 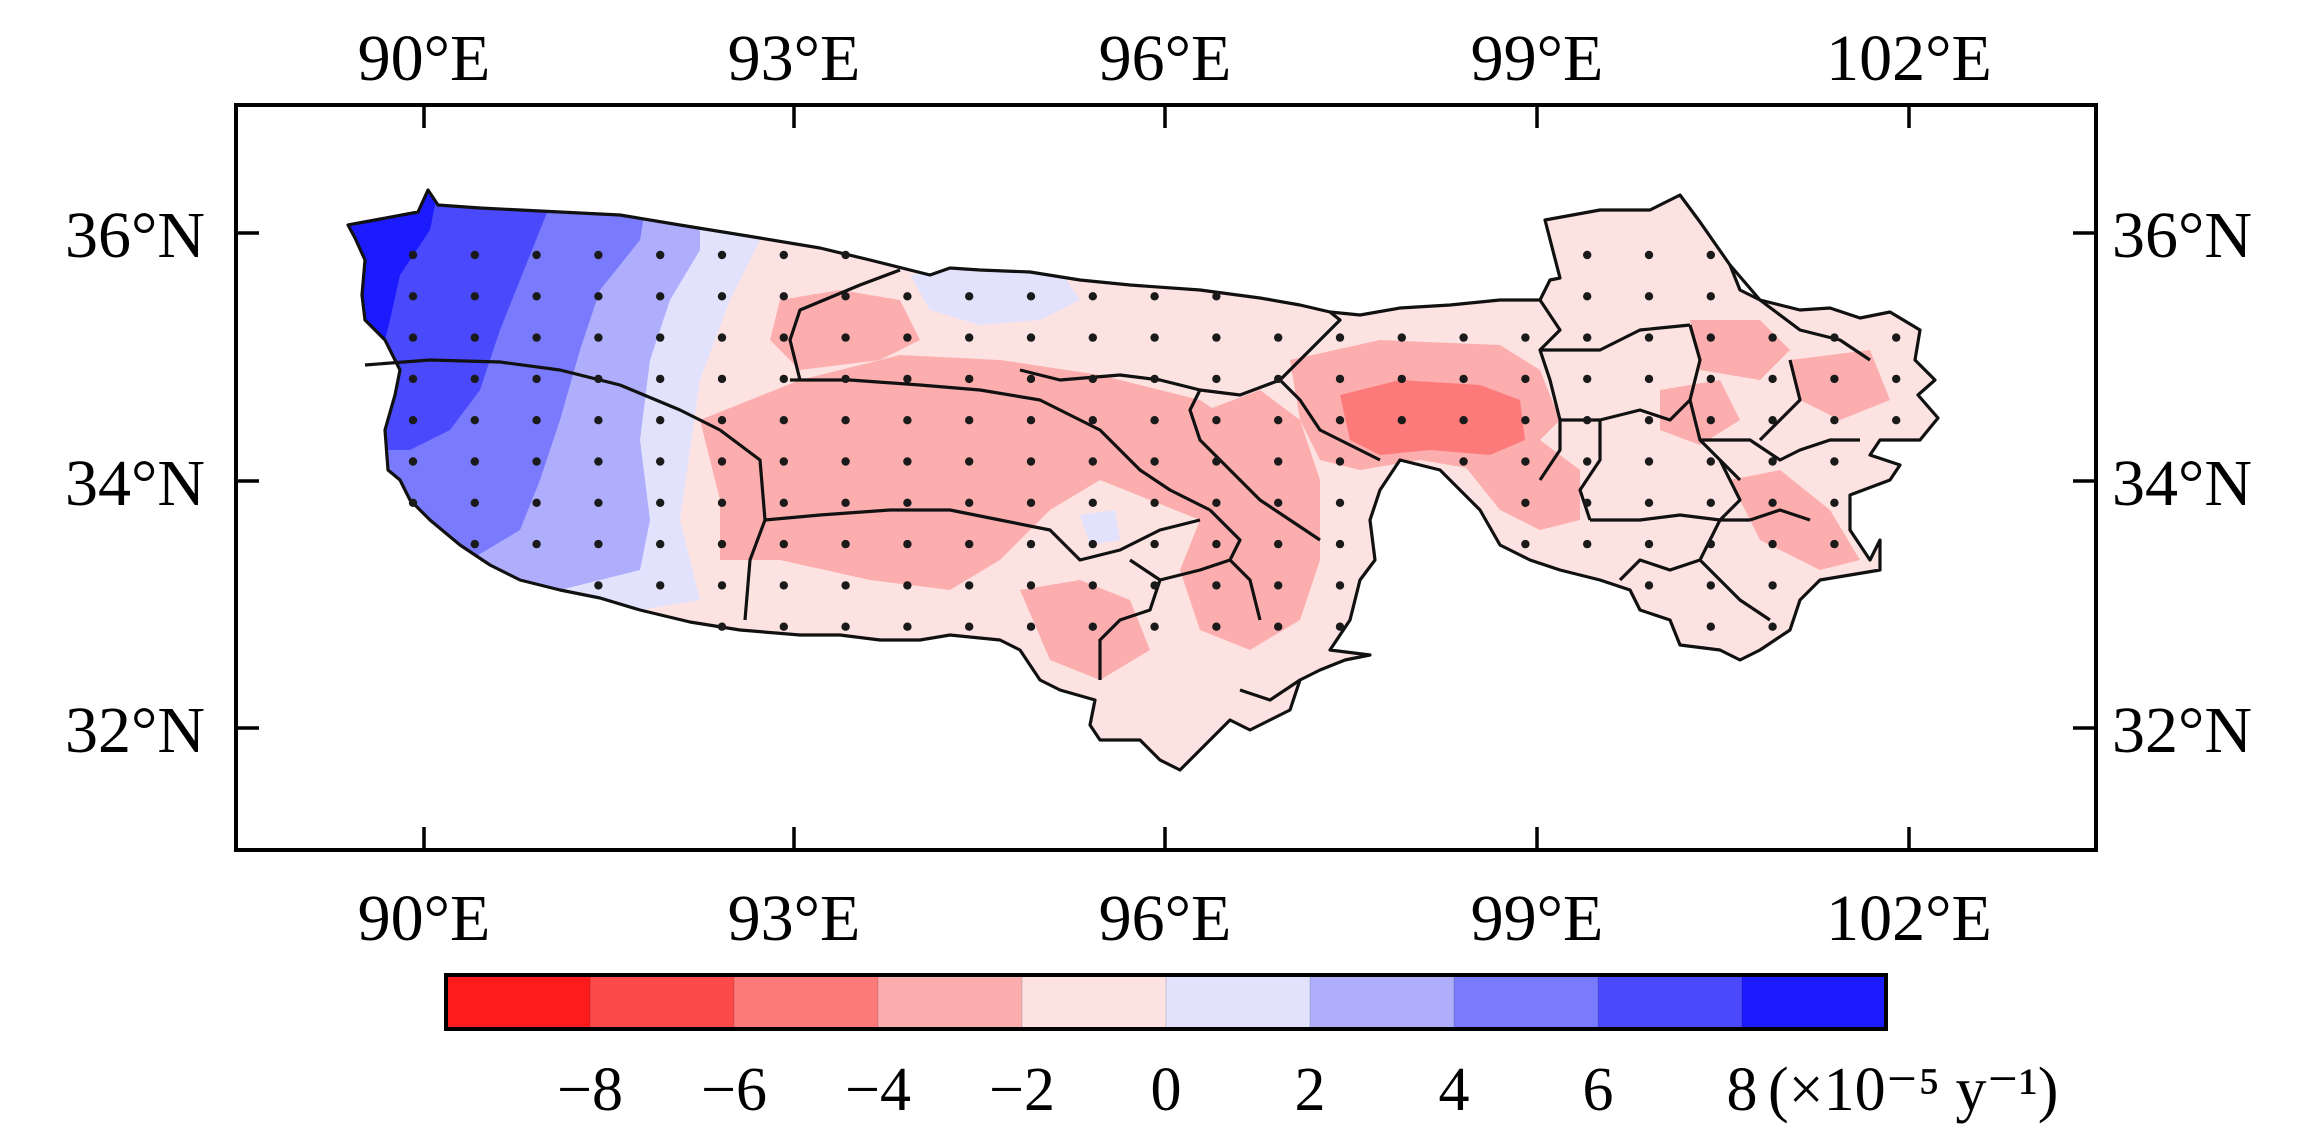 I want to click on colorbar-tick-label: −2, so click(x=1022, y=1090).